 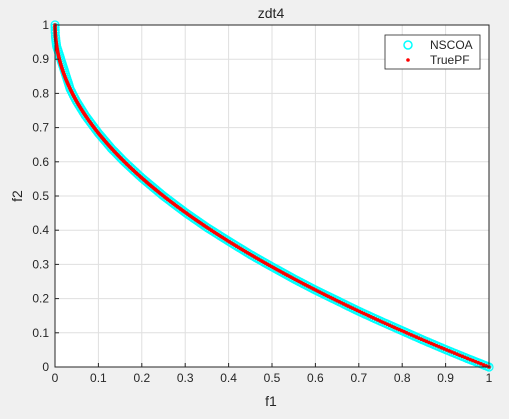 I want to click on y-tick-label: 1, so click(x=45, y=25).